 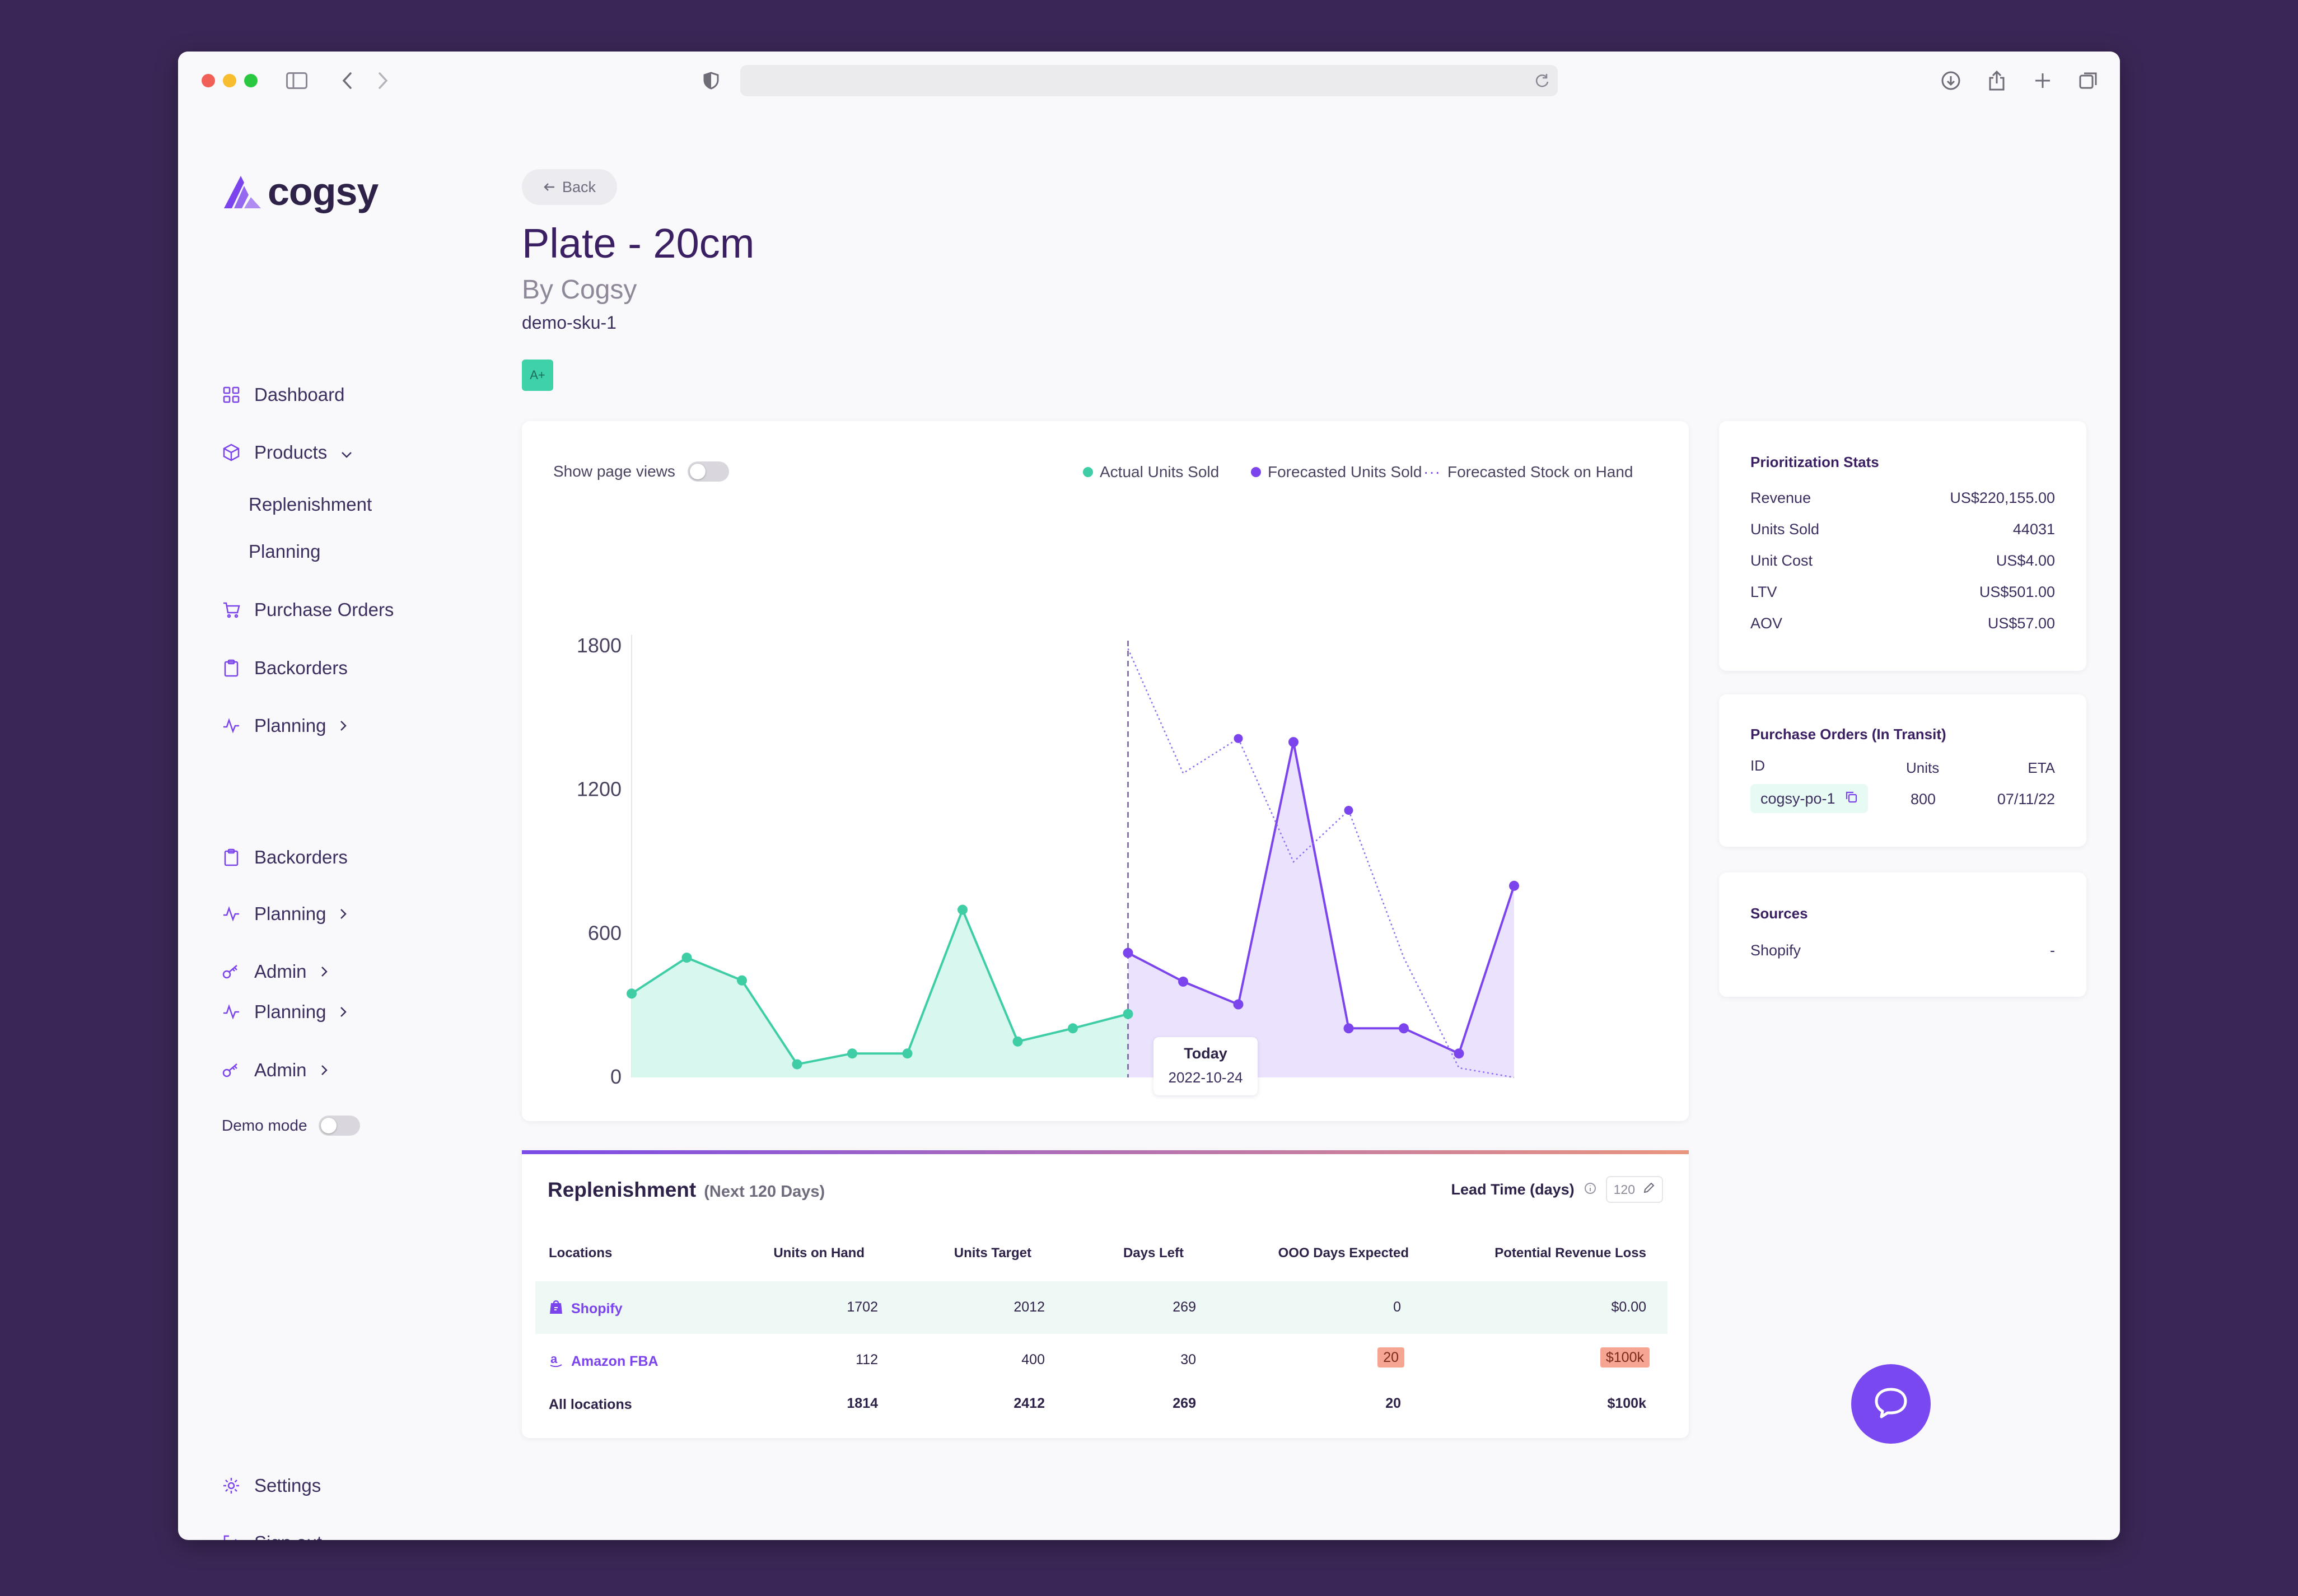 What do you see at coordinates (232, 453) in the screenshot?
I see `box-icon` at bounding box center [232, 453].